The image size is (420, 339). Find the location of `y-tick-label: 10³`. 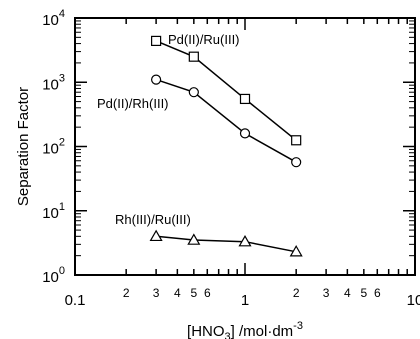

y-tick-label: 10³ is located at coordinates (53, 82).